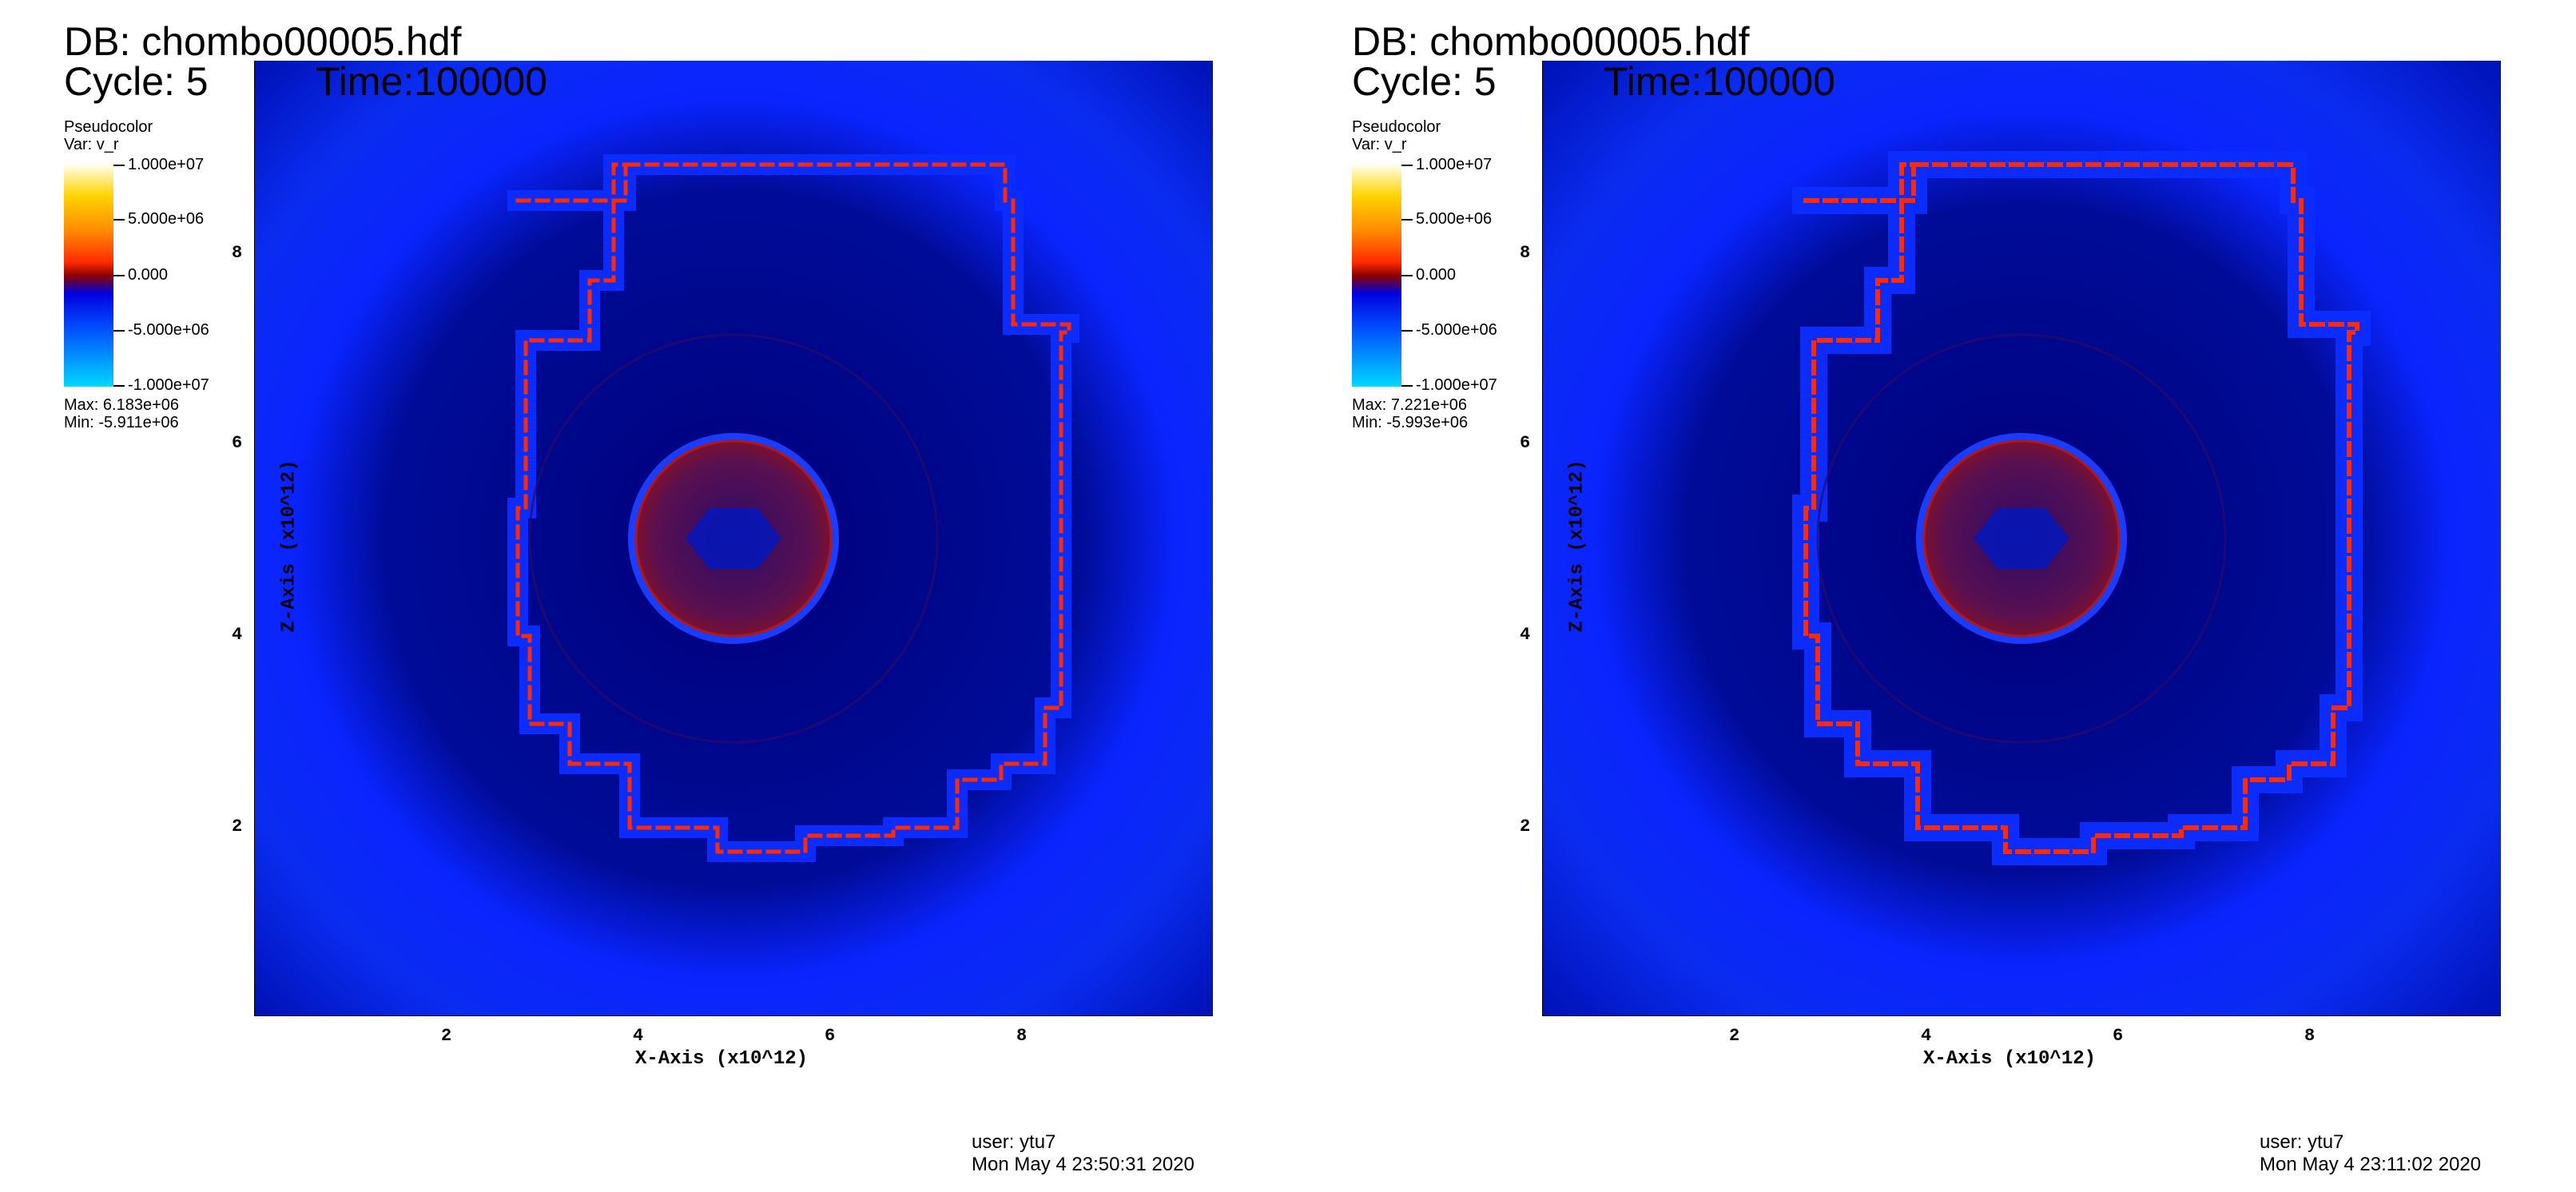  I want to click on max-value: Max: 7.221e+06, so click(1409, 405).